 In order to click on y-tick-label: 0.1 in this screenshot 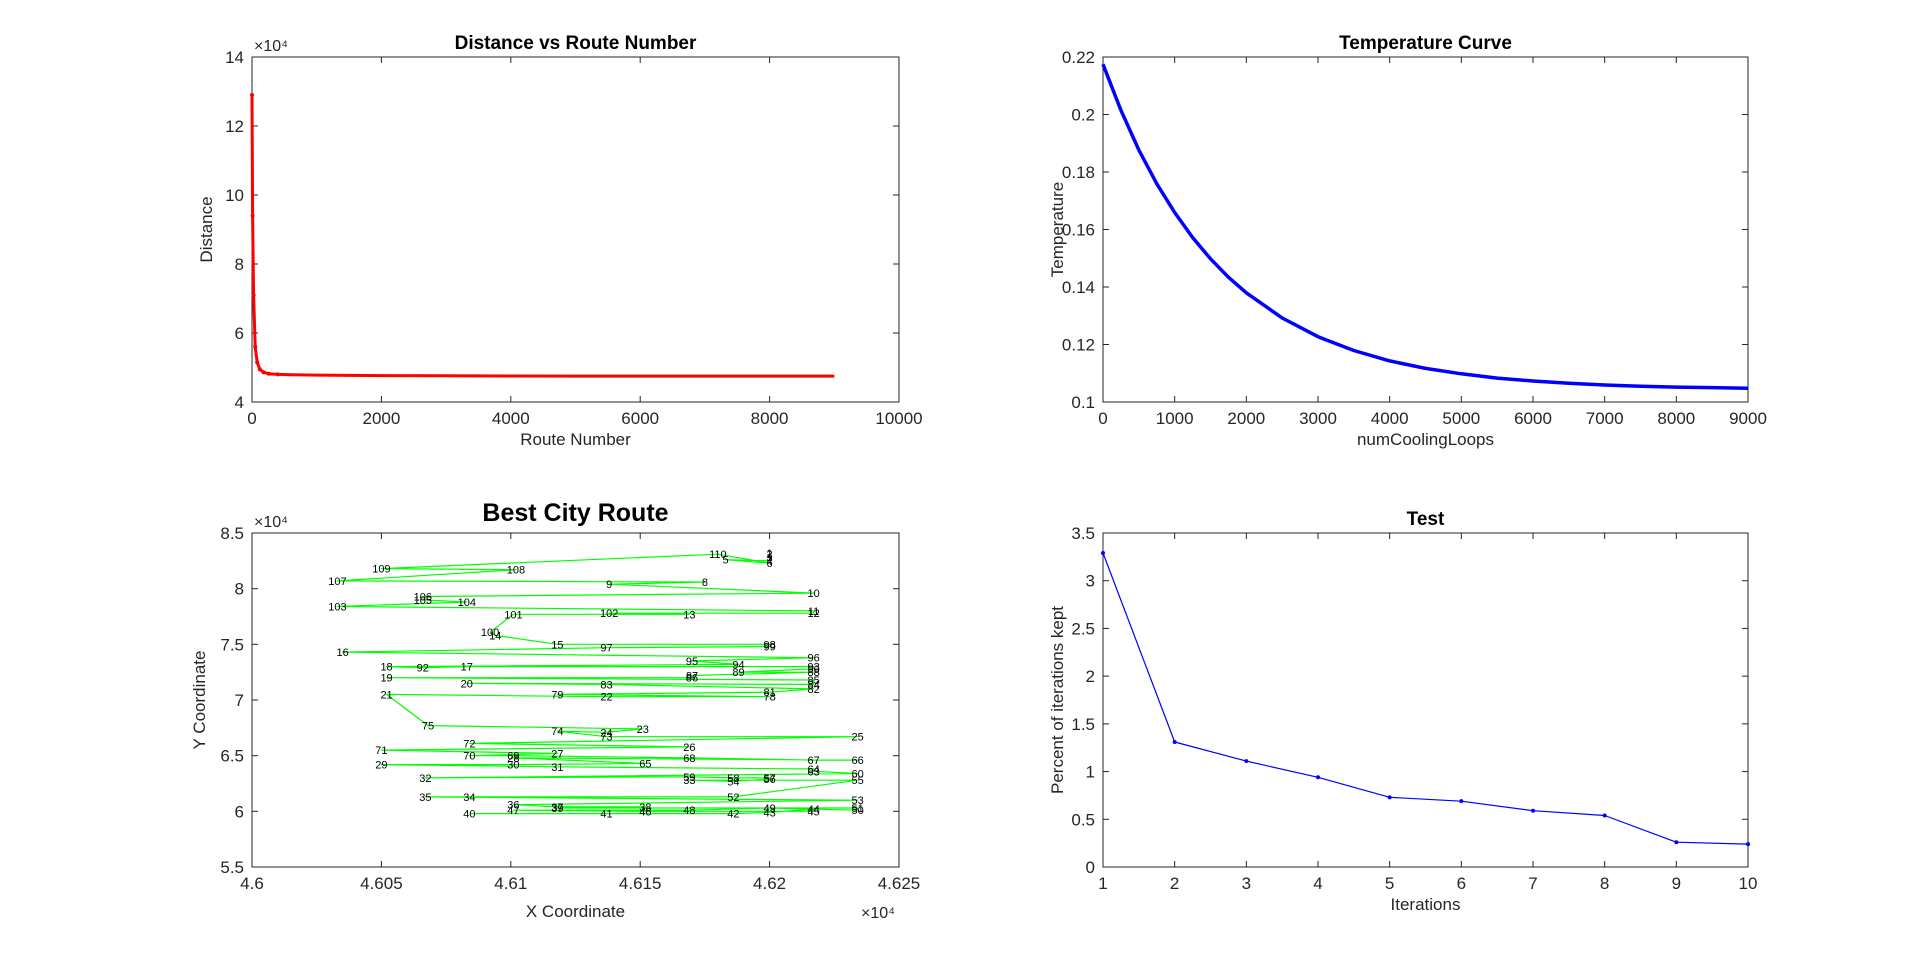, I will do `click(1083, 402)`.